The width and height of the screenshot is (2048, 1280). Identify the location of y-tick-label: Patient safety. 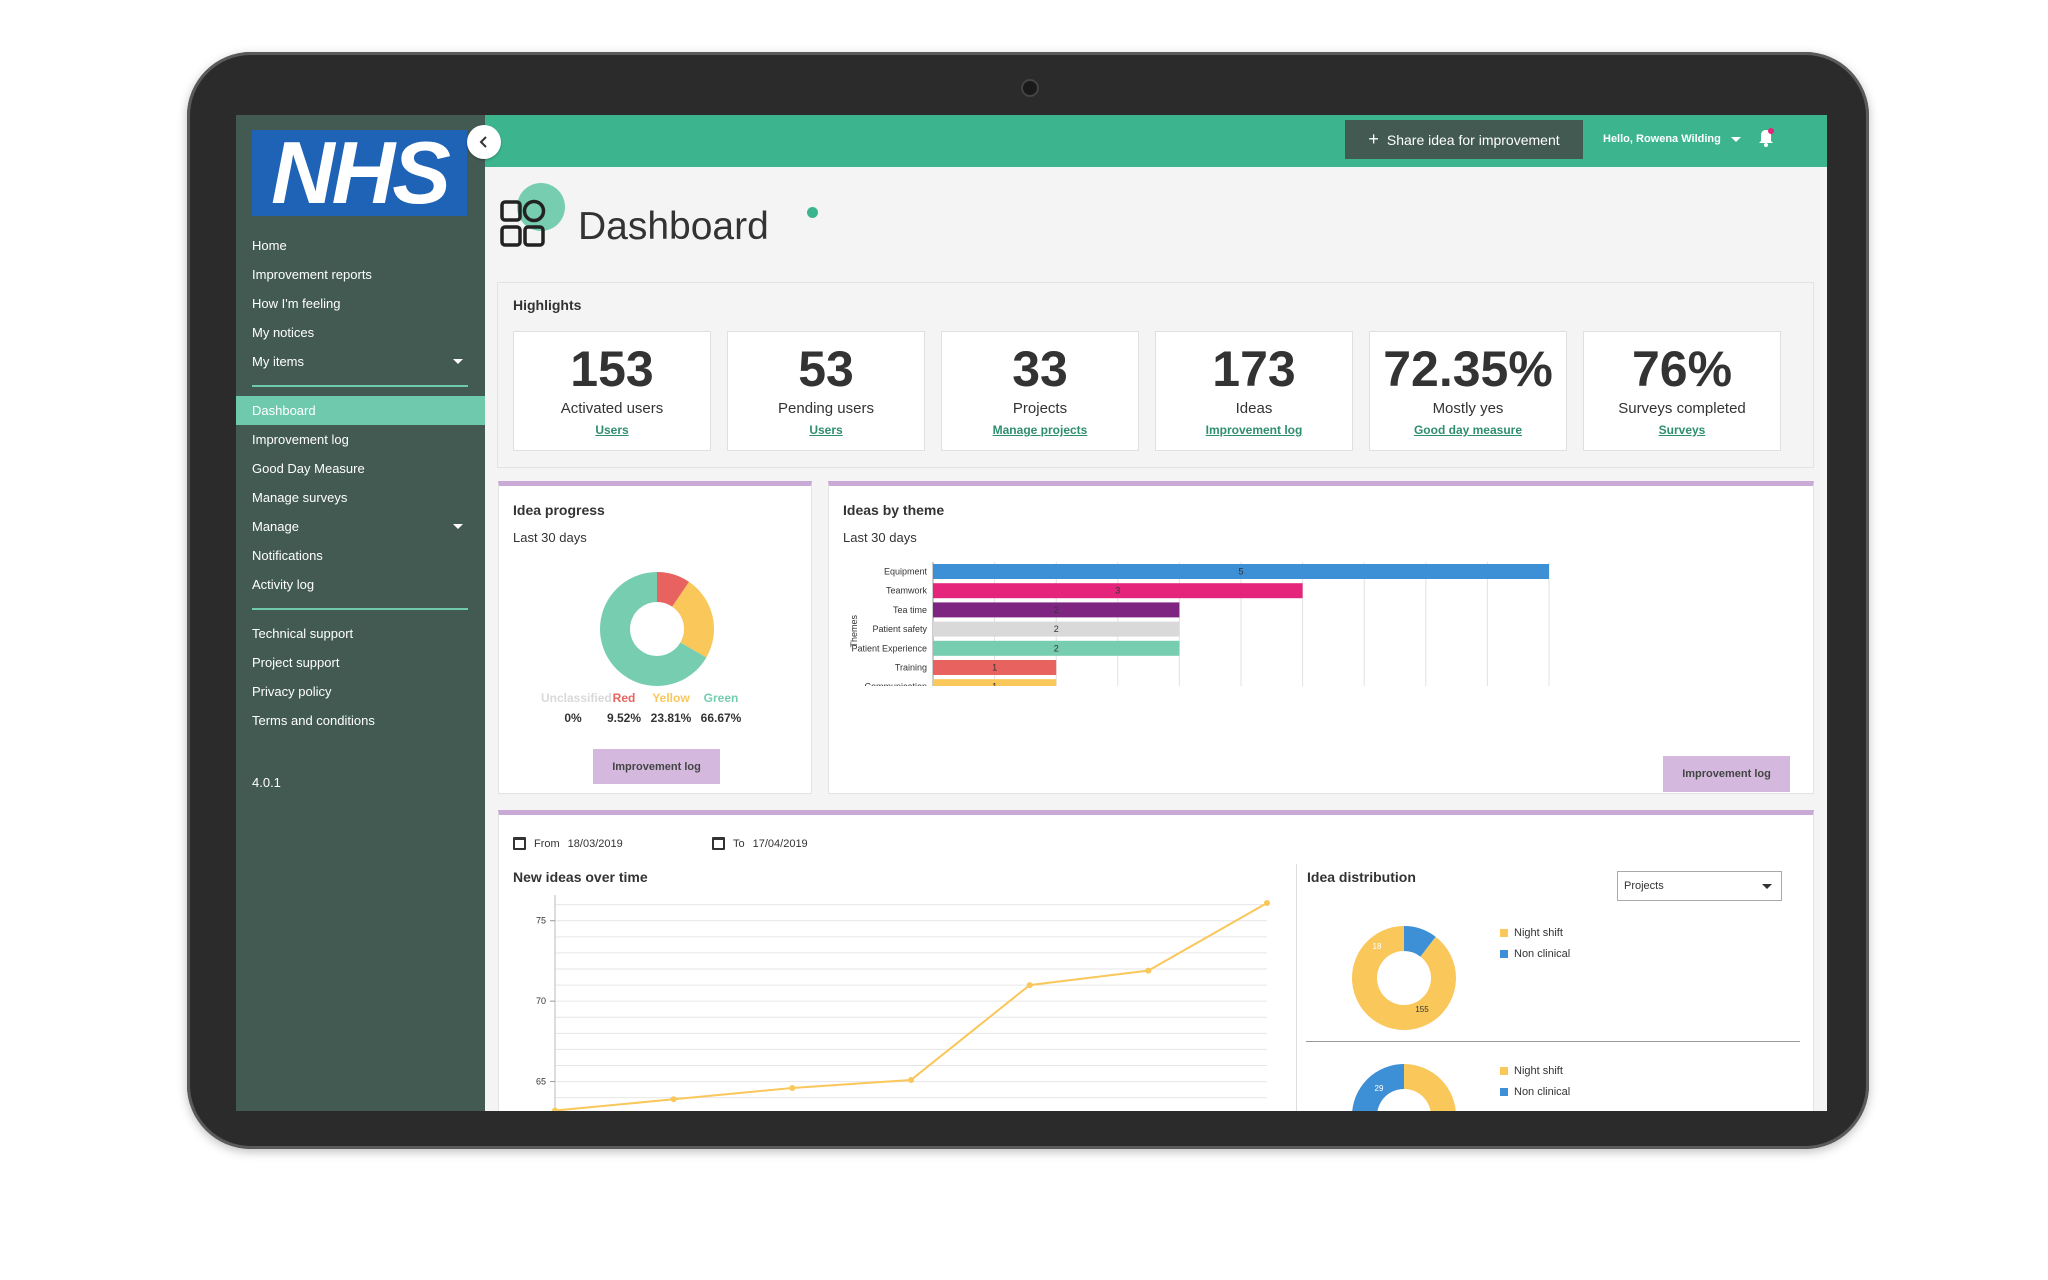
(899, 629).